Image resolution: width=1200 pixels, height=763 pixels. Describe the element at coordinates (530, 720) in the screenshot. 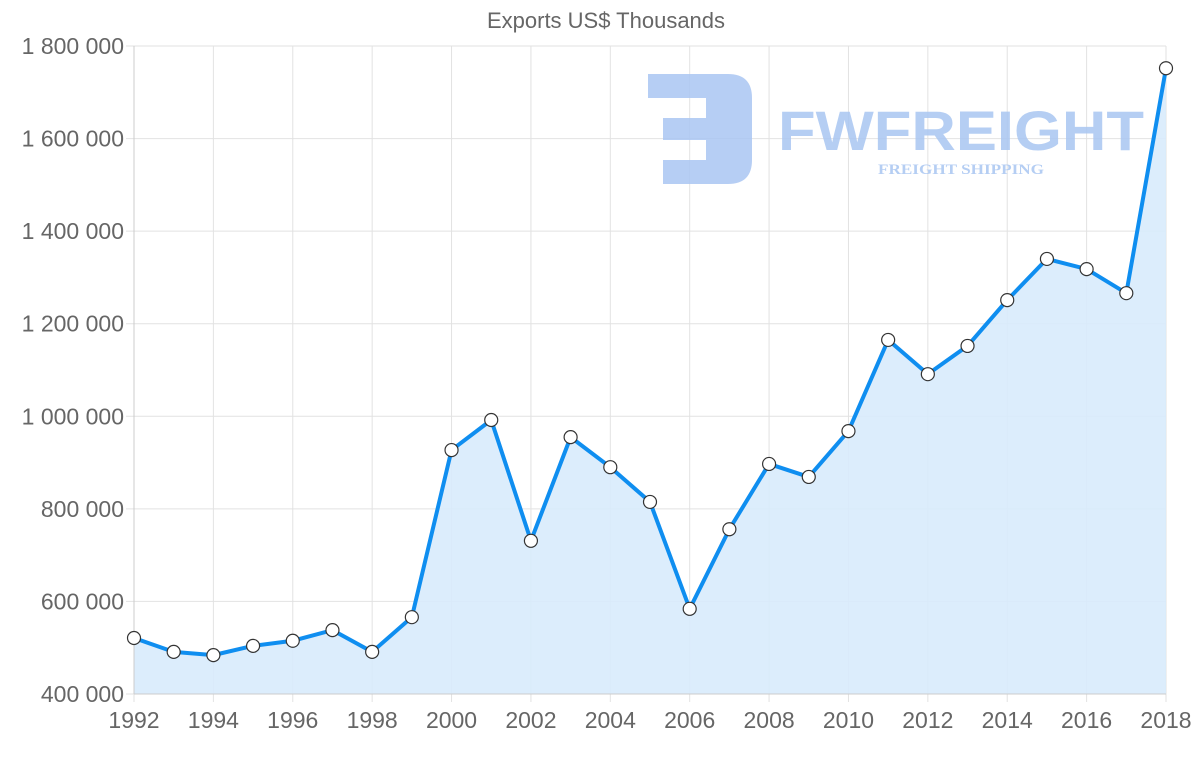

I see `x-tick-label: 2002` at that location.